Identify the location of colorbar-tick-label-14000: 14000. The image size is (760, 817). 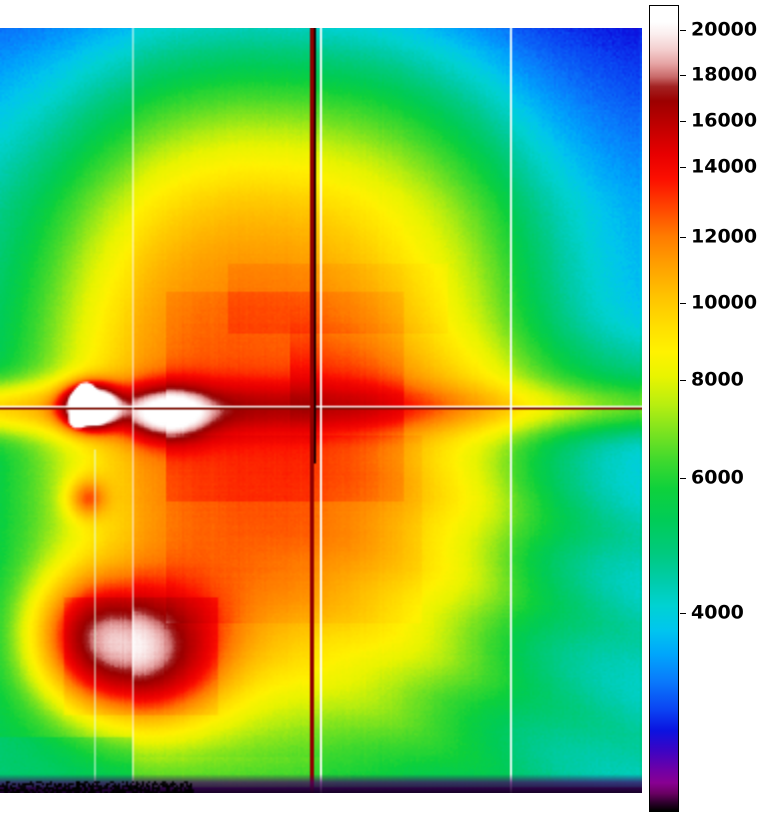
(724, 166).